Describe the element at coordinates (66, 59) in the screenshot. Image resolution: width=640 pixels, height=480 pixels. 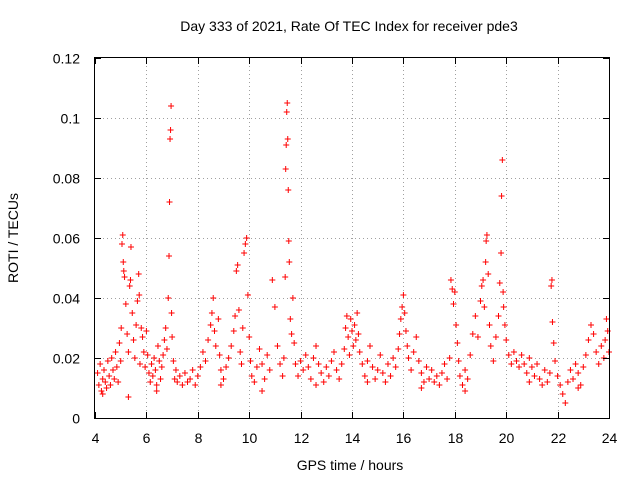
I see `y-tick-label: 0.12` at that location.